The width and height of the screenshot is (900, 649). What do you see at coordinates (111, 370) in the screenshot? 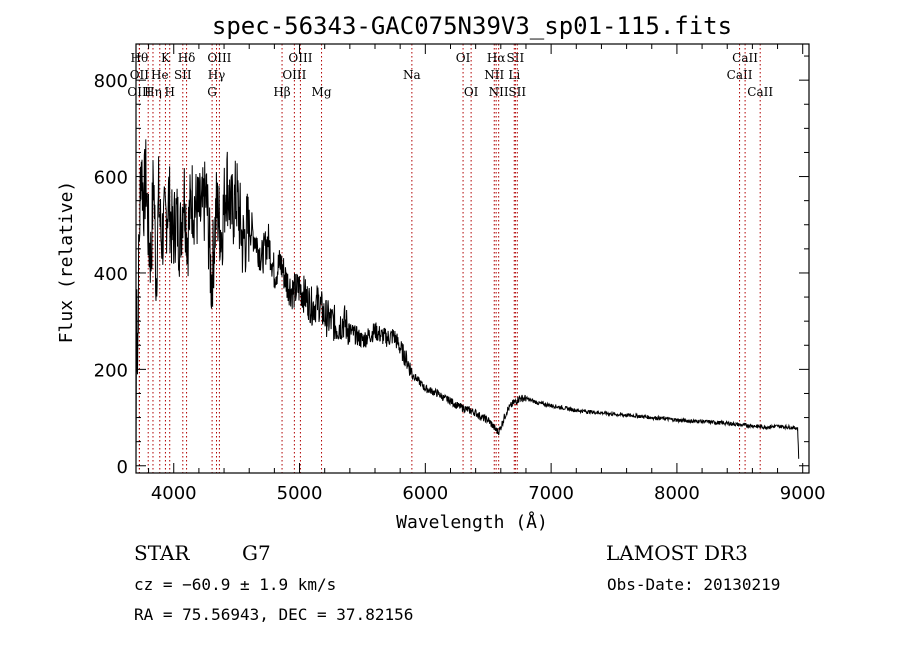
I see `y-tick-label: 200` at bounding box center [111, 370].